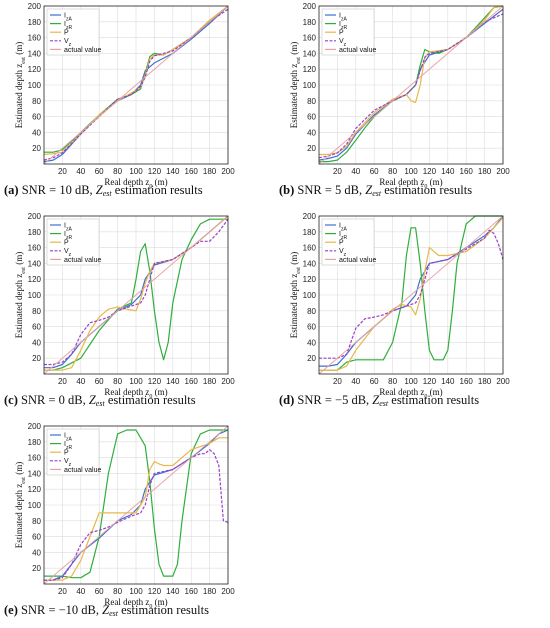 The image size is (550, 628). What do you see at coordinates (20, 505) in the screenshot?
I see `y-axis-label: Estimated depth zest (m)` at bounding box center [20, 505].